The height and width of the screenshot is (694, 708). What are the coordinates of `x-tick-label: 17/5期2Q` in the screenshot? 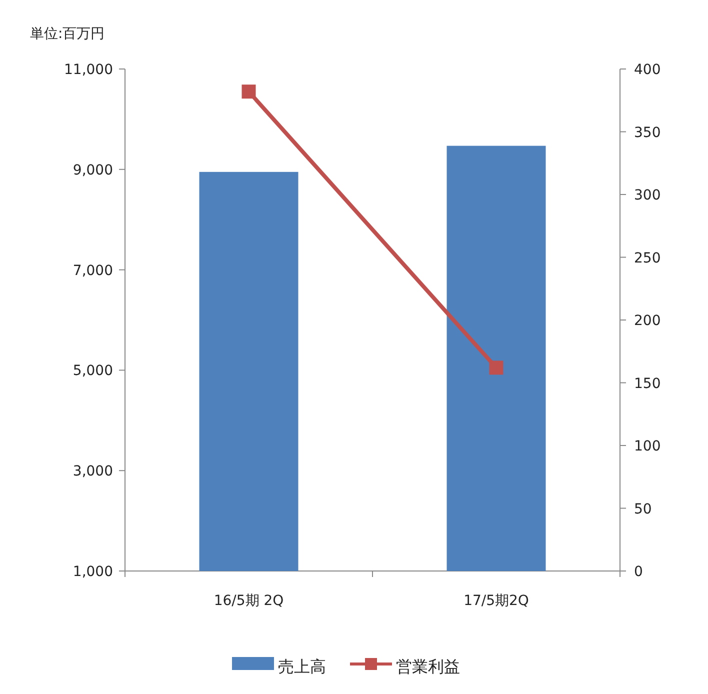 It's located at (496, 601).